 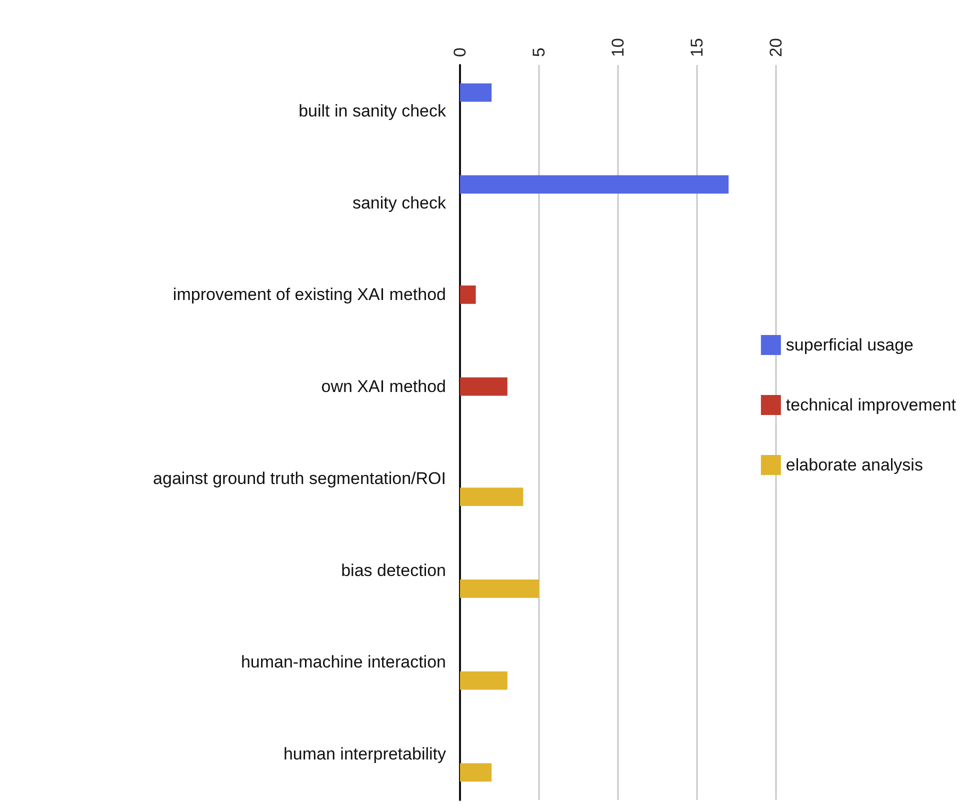 I want to click on y-tick-label: human-machine interaction, so click(x=343, y=662).